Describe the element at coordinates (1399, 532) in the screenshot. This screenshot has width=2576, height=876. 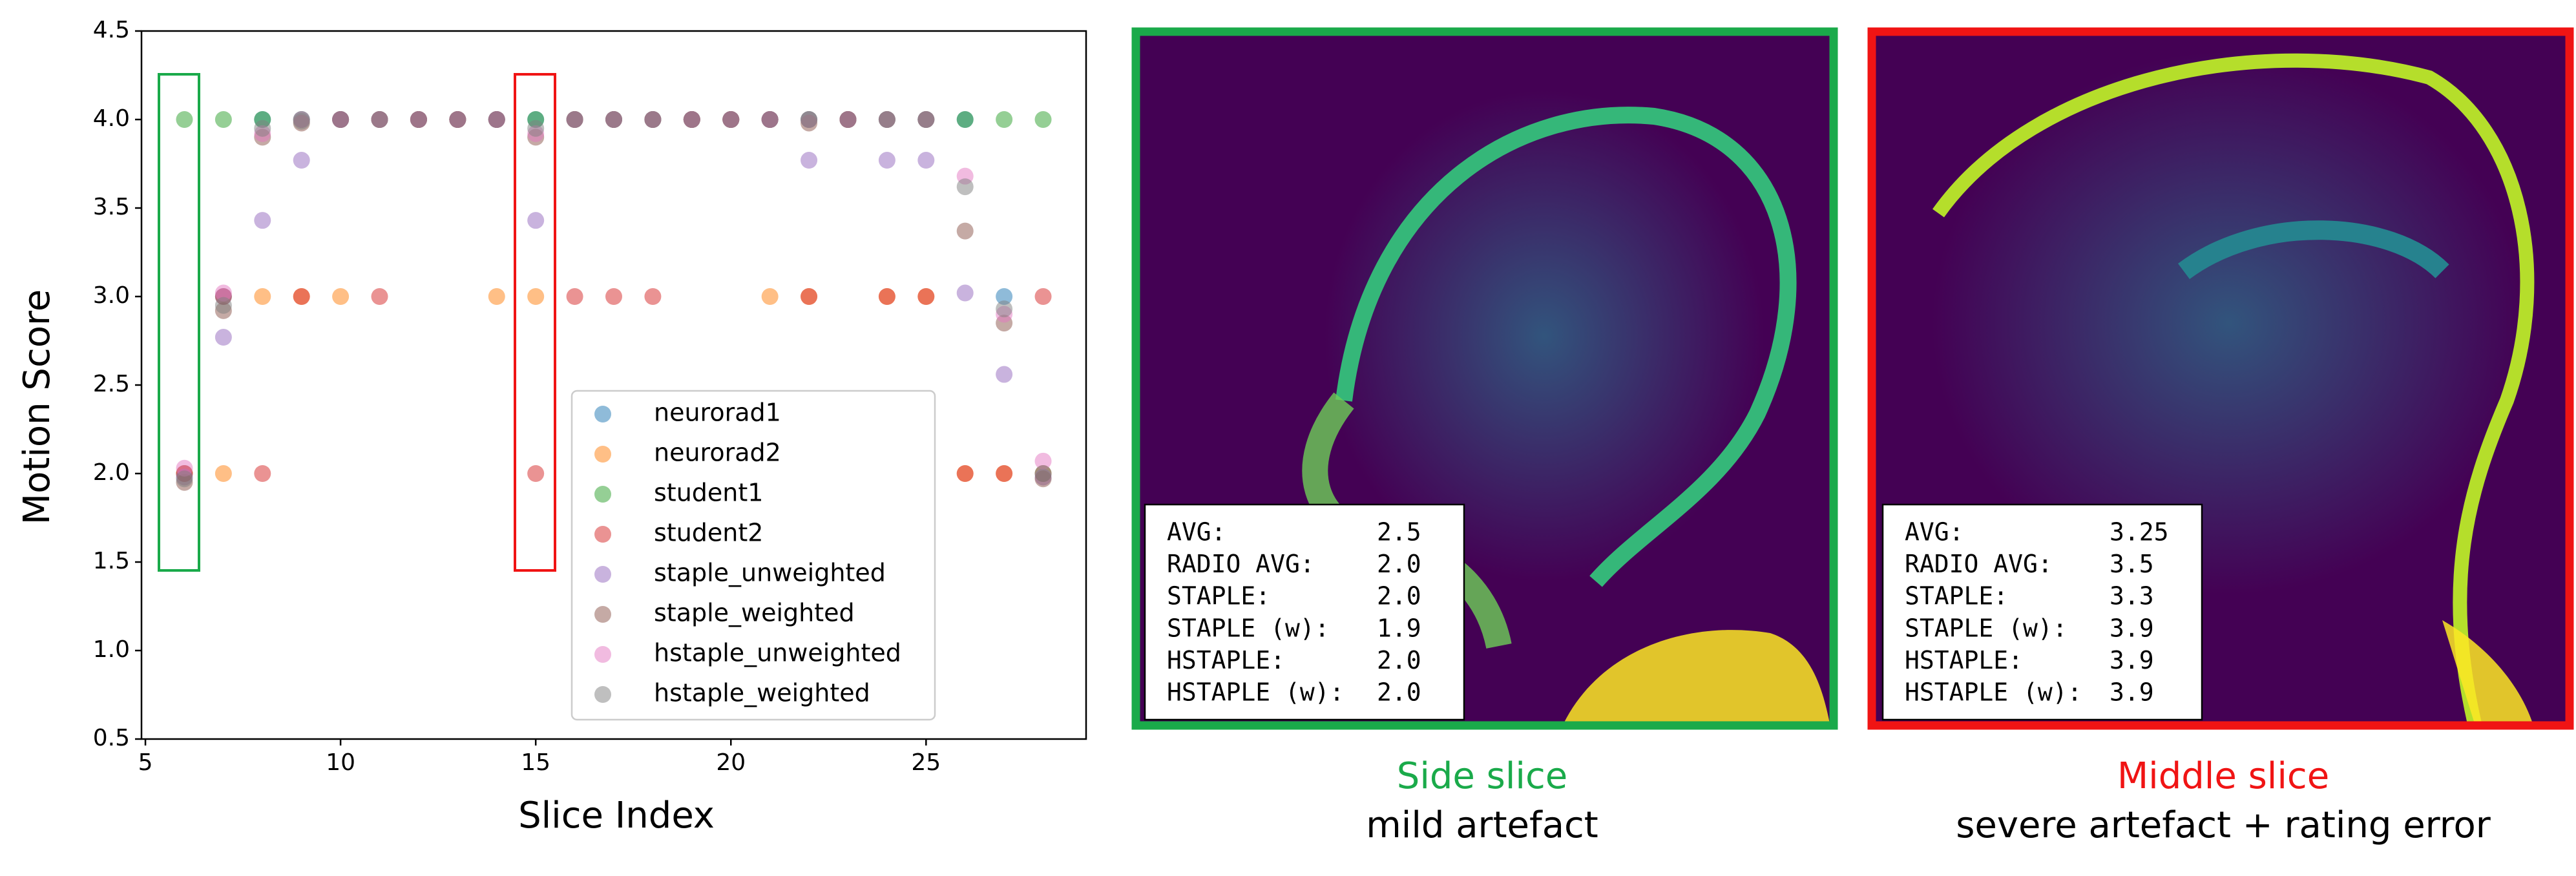
I see `stat-value: 2.5` at that location.